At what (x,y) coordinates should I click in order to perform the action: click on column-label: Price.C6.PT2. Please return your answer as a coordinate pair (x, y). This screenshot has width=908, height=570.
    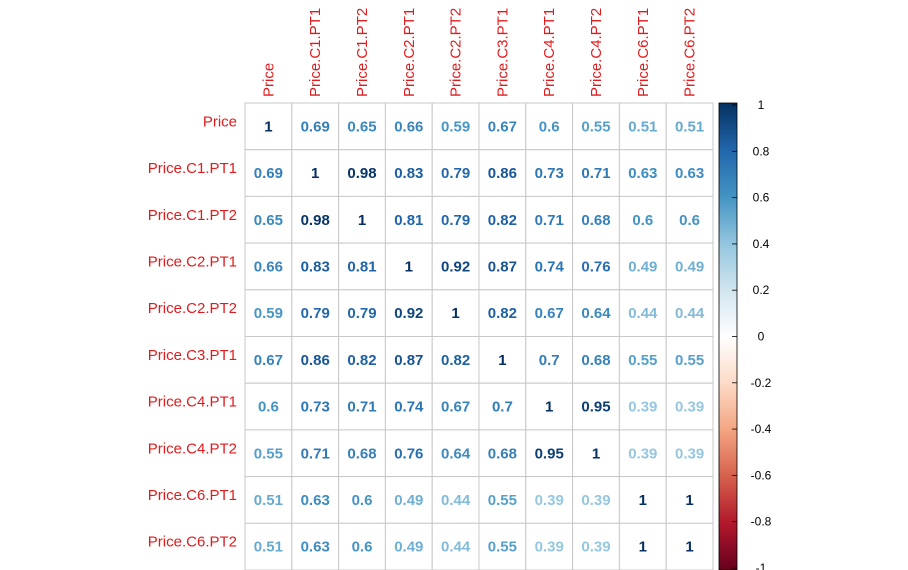
    Looking at the image, I should click on (690, 52).